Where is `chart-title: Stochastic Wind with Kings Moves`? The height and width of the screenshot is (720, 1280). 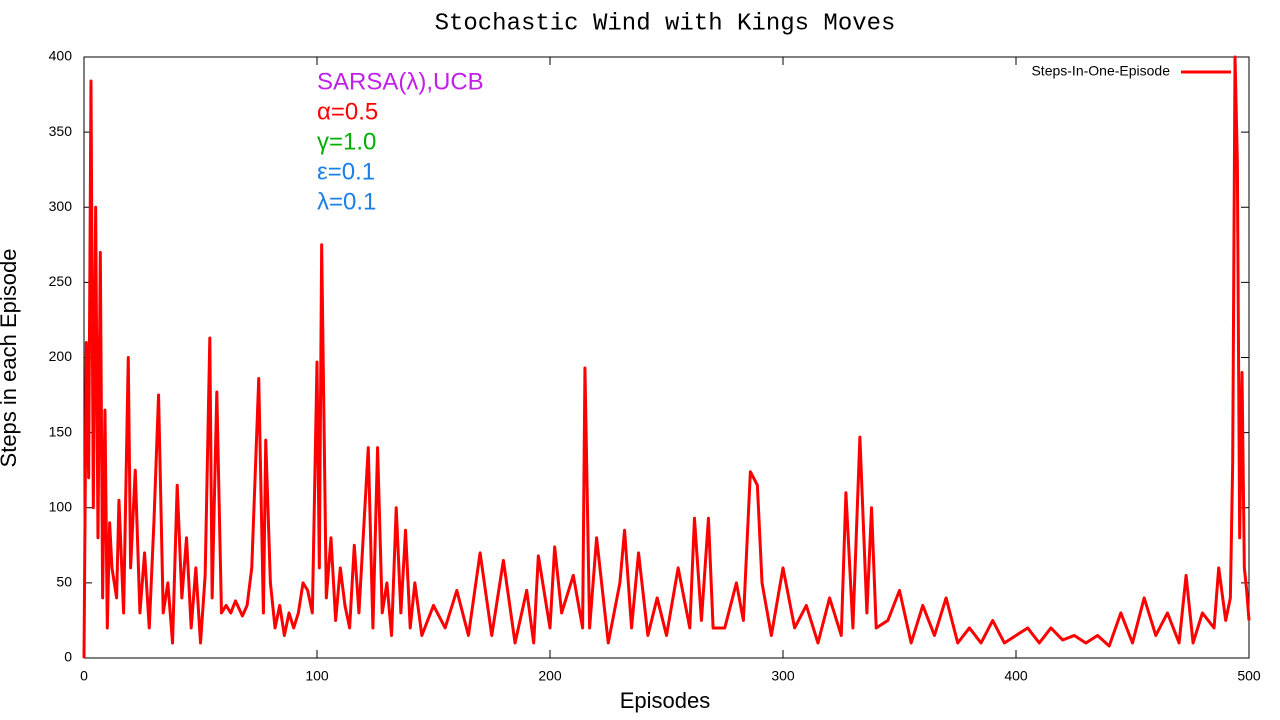
chart-title: Stochastic Wind with Kings Moves is located at coordinates (665, 23).